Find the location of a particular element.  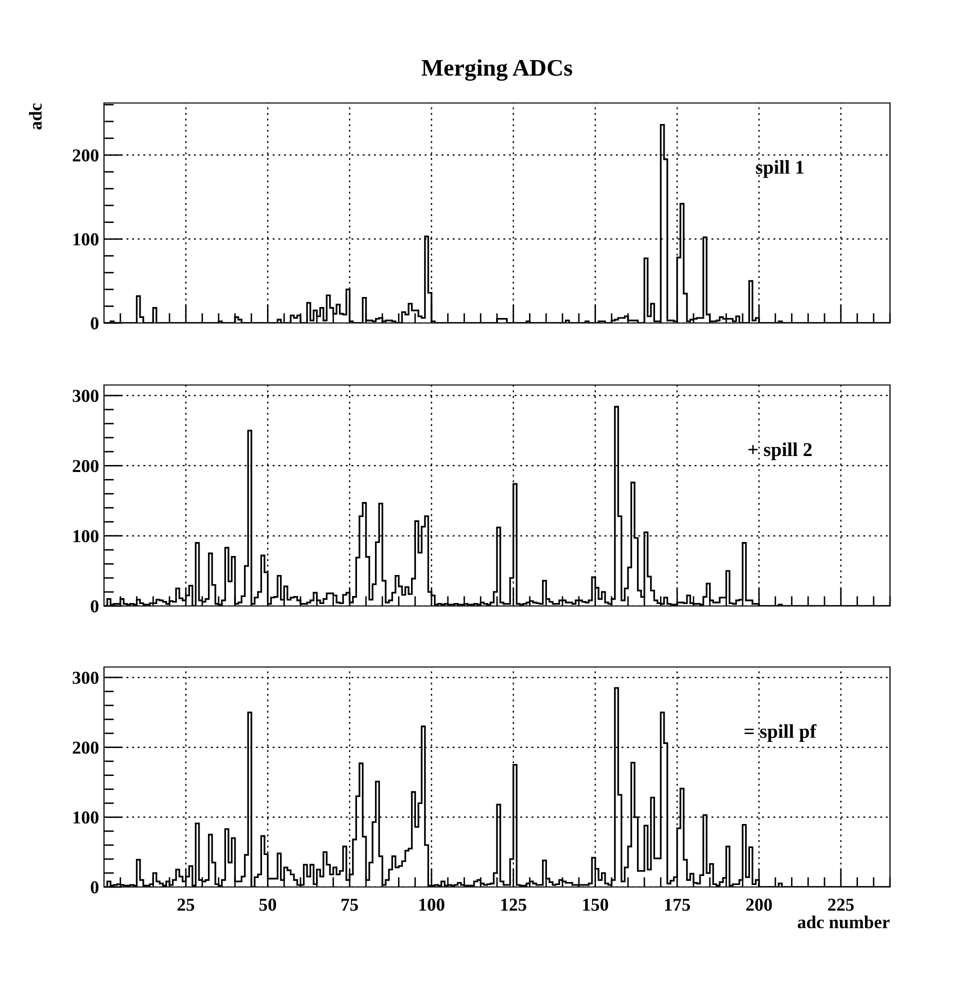

x-tick-label: 50 is located at coordinates (267, 904).